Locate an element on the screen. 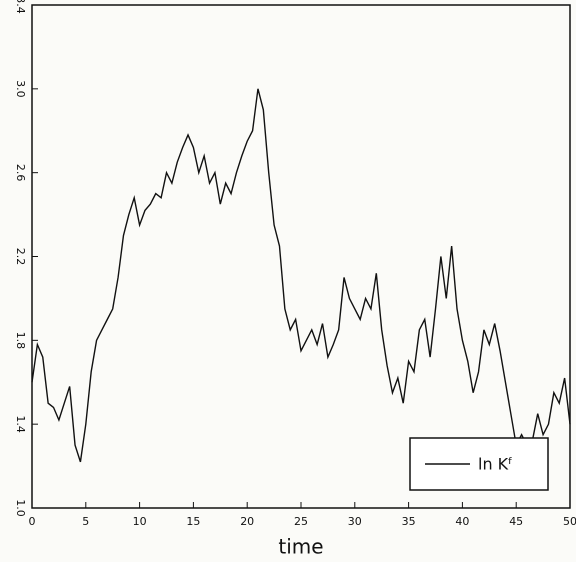 This screenshot has height=562, width=576. x-tick-label: 35 is located at coordinates (409, 521).